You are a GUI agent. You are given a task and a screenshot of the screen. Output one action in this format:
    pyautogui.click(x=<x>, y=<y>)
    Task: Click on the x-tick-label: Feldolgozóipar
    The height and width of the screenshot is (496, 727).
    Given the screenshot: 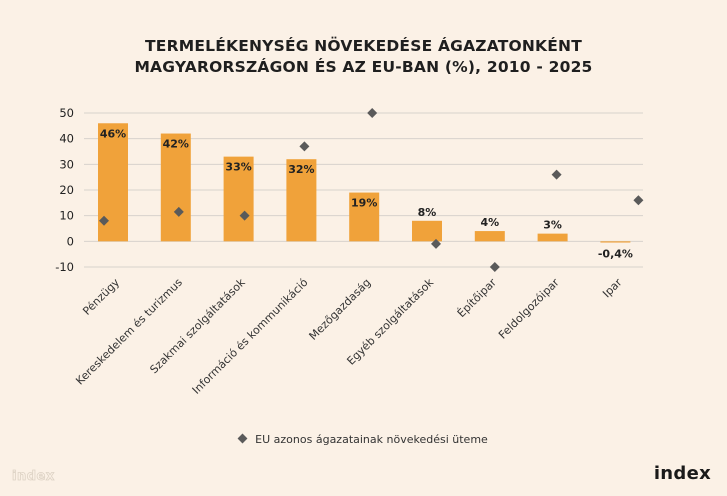 What is the action you would take?
    pyautogui.click(x=529, y=309)
    